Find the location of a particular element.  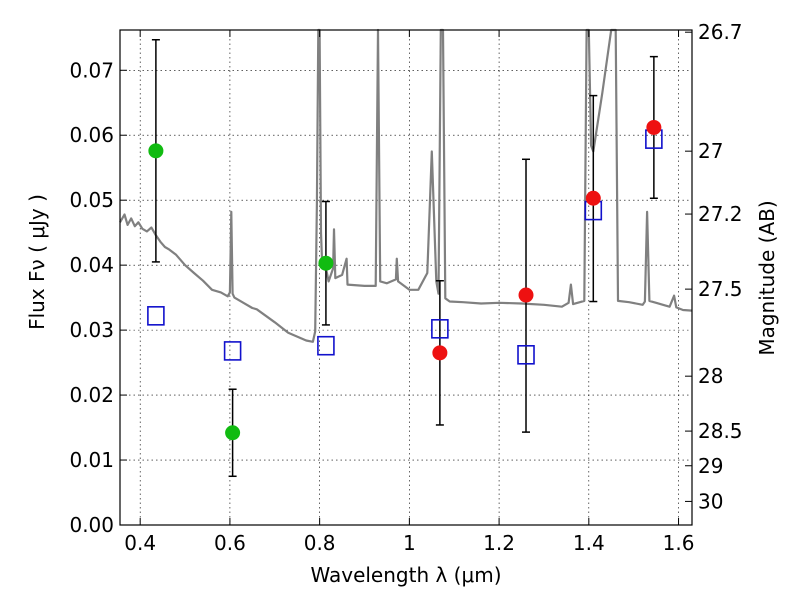

y-tick-label: 0.06 is located at coordinates (91, 135).